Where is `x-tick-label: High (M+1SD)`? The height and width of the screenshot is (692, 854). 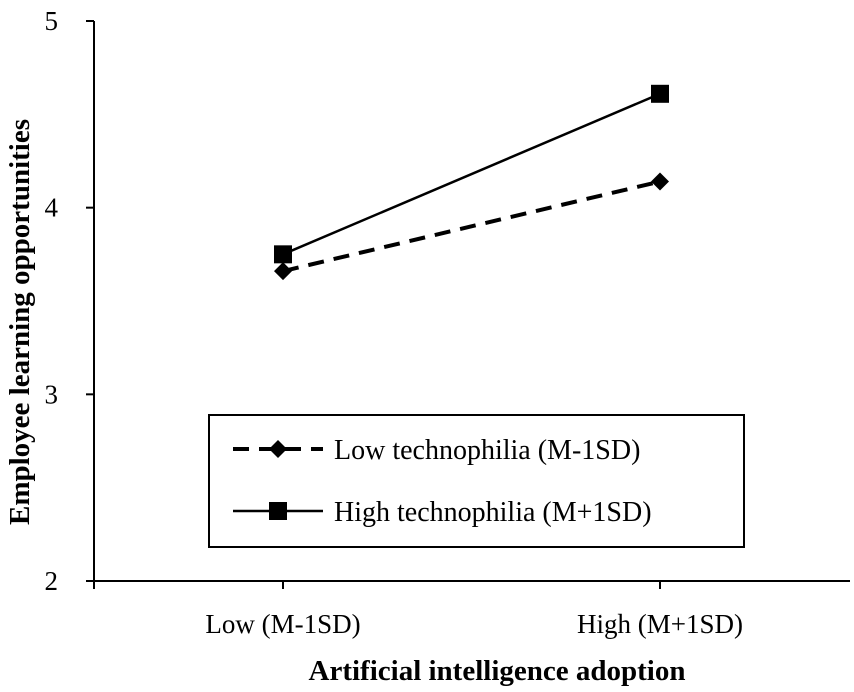
x-tick-label: High (M+1SD) is located at coordinates (660, 624).